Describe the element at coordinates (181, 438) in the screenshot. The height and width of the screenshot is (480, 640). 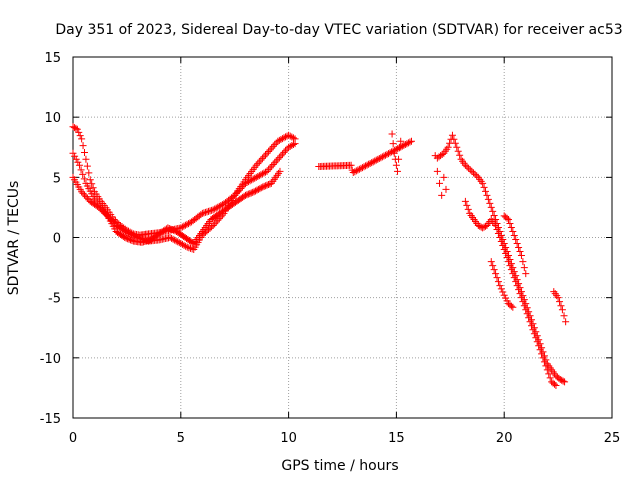
I see `x-tick-label: 5` at that location.